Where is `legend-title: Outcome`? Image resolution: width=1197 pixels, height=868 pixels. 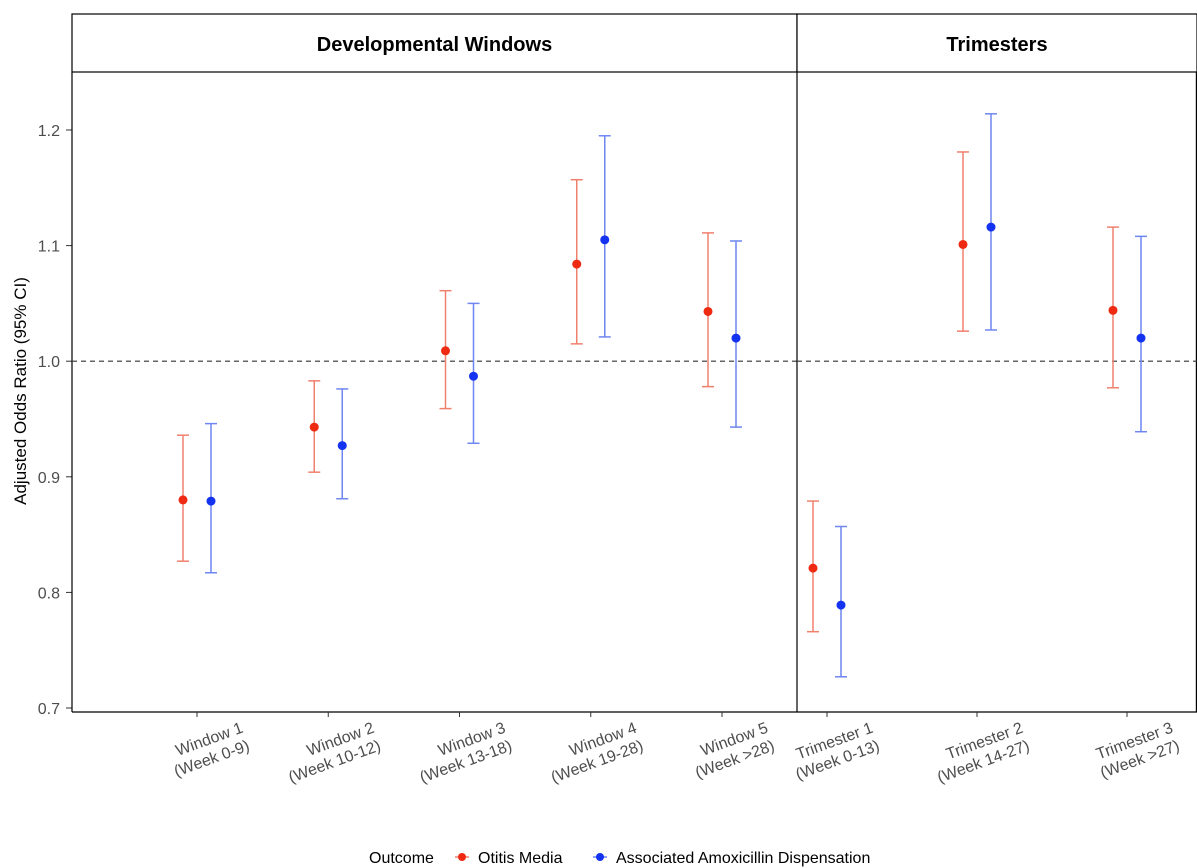
legend-title: Outcome is located at coordinates (401, 858).